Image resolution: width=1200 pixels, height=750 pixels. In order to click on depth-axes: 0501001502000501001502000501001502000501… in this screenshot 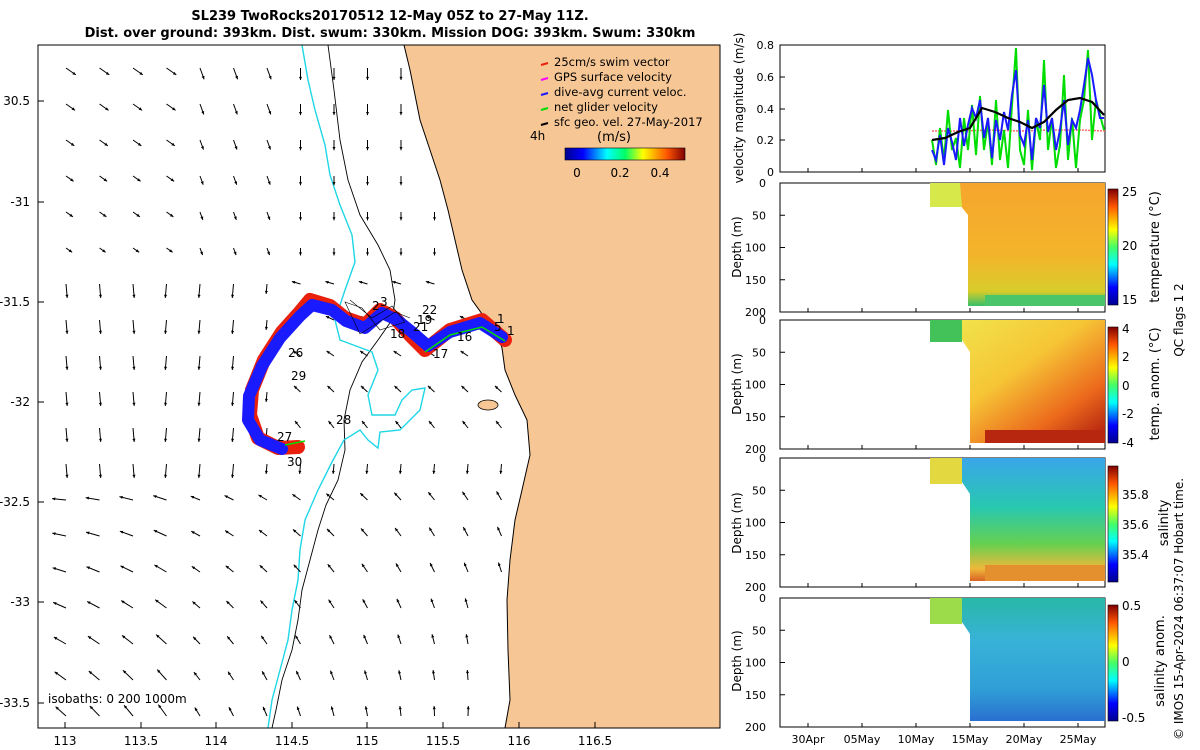, I will do `click(765, 455)`.